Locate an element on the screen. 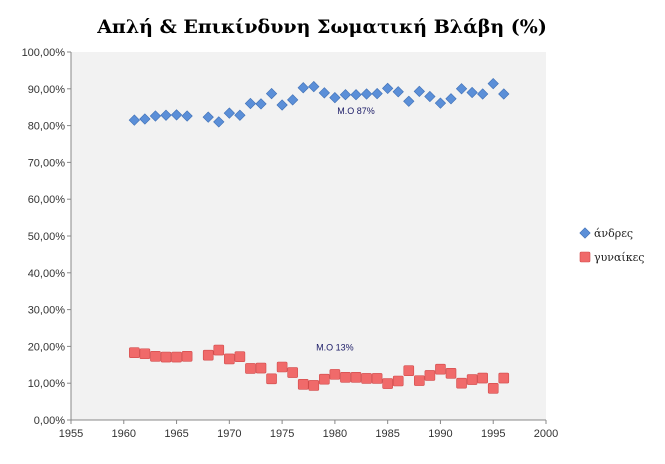 The image size is (665, 464). x-tick-label: 1955 is located at coordinates (71, 434).